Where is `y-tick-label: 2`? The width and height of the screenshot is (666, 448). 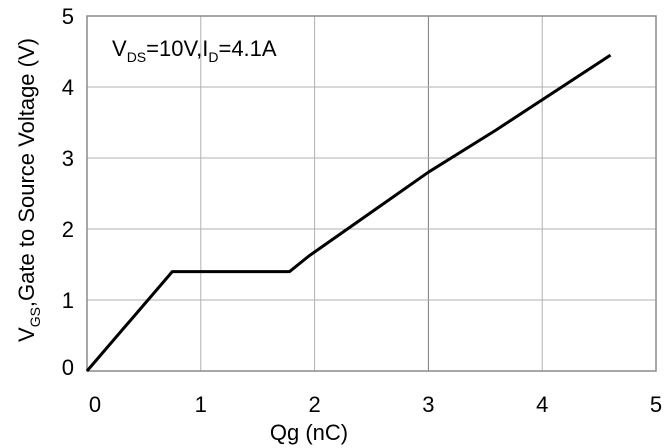
y-tick-label: 2 is located at coordinates (68, 229).